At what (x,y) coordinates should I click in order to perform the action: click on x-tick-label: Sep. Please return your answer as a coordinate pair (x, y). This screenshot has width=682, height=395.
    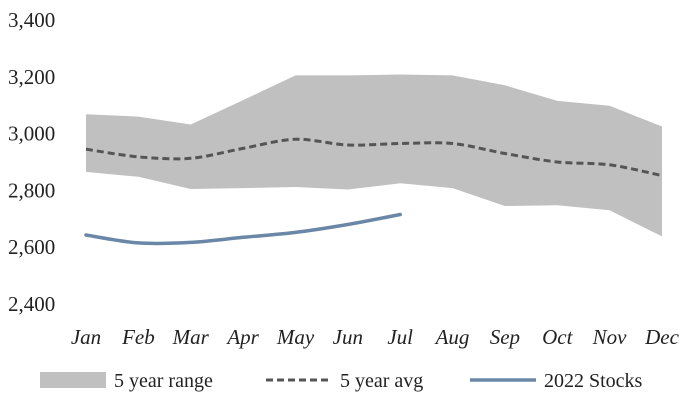
    Looking at the image, I should click on (505, 337).